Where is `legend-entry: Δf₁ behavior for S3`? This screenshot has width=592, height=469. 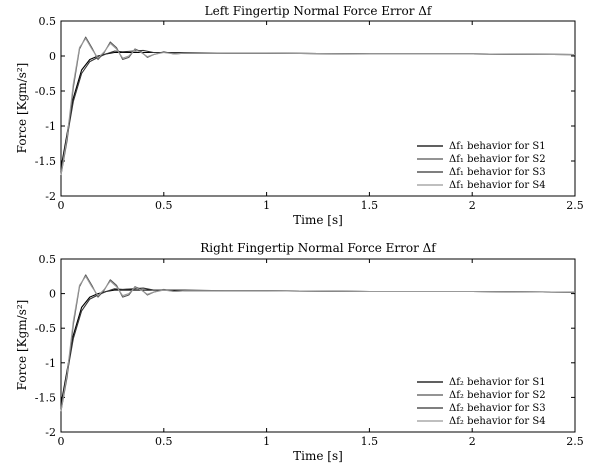
legend-entry: Δf₁ behavior for S3 is located at coordinates (497, 172).